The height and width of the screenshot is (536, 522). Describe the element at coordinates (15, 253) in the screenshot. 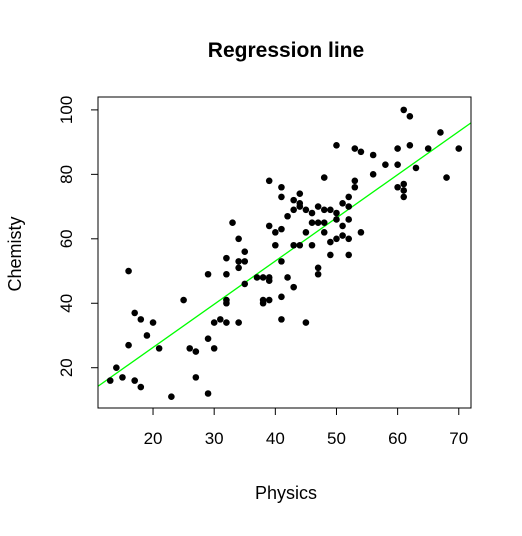

I see `y-axis-label: Chemisty` at that location.